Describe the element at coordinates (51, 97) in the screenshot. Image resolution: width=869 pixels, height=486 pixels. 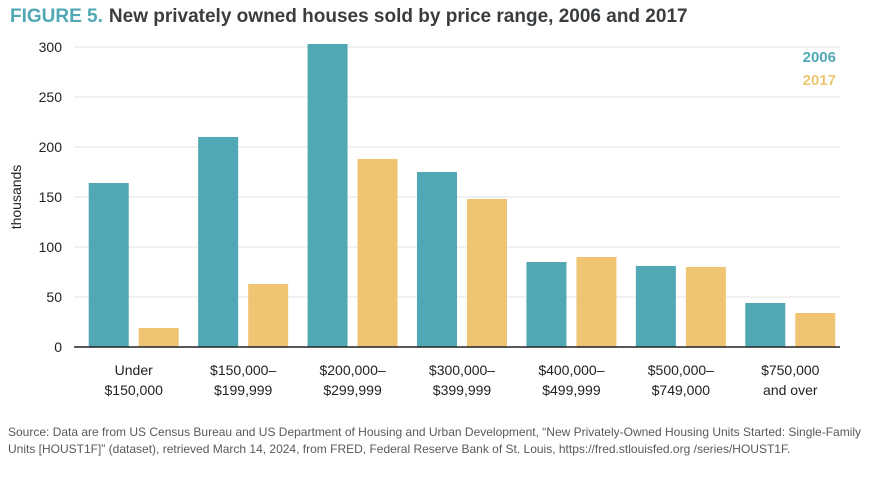
I see `y-tick-label: 250` at that location.